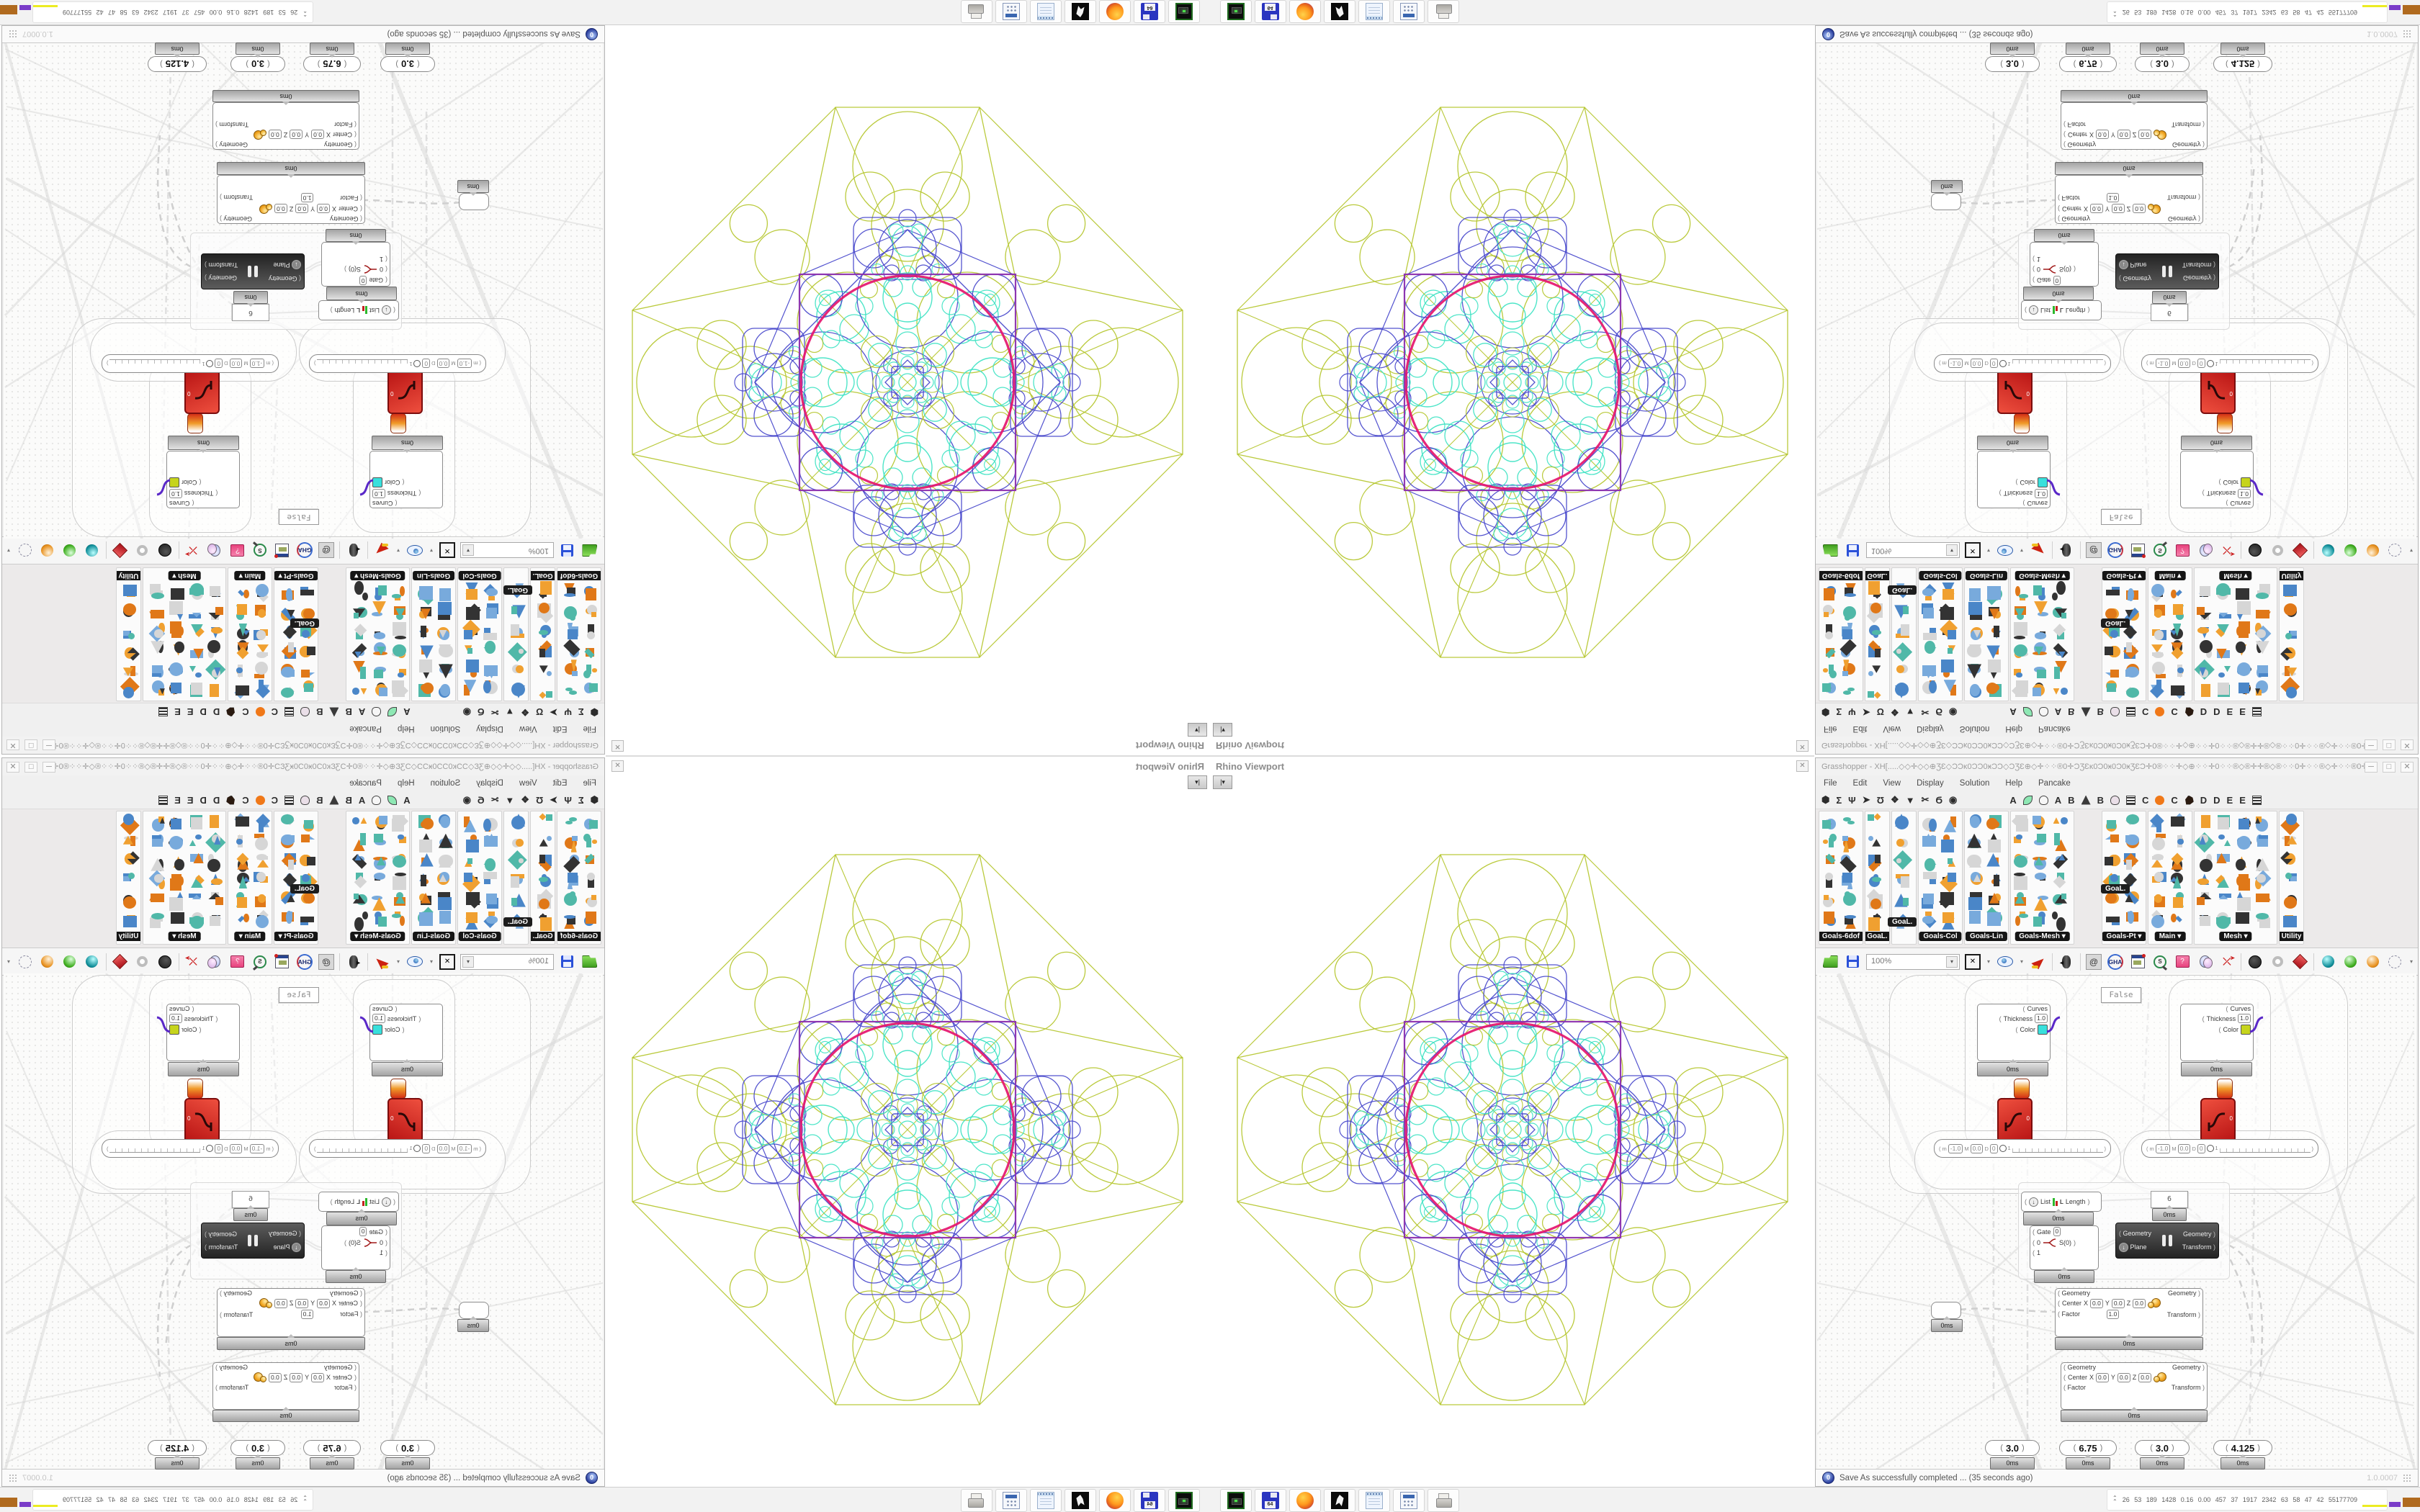 This screenshot has width=2420, height=1512. I want to click on boolean-panel: False, so click(2121, 517).